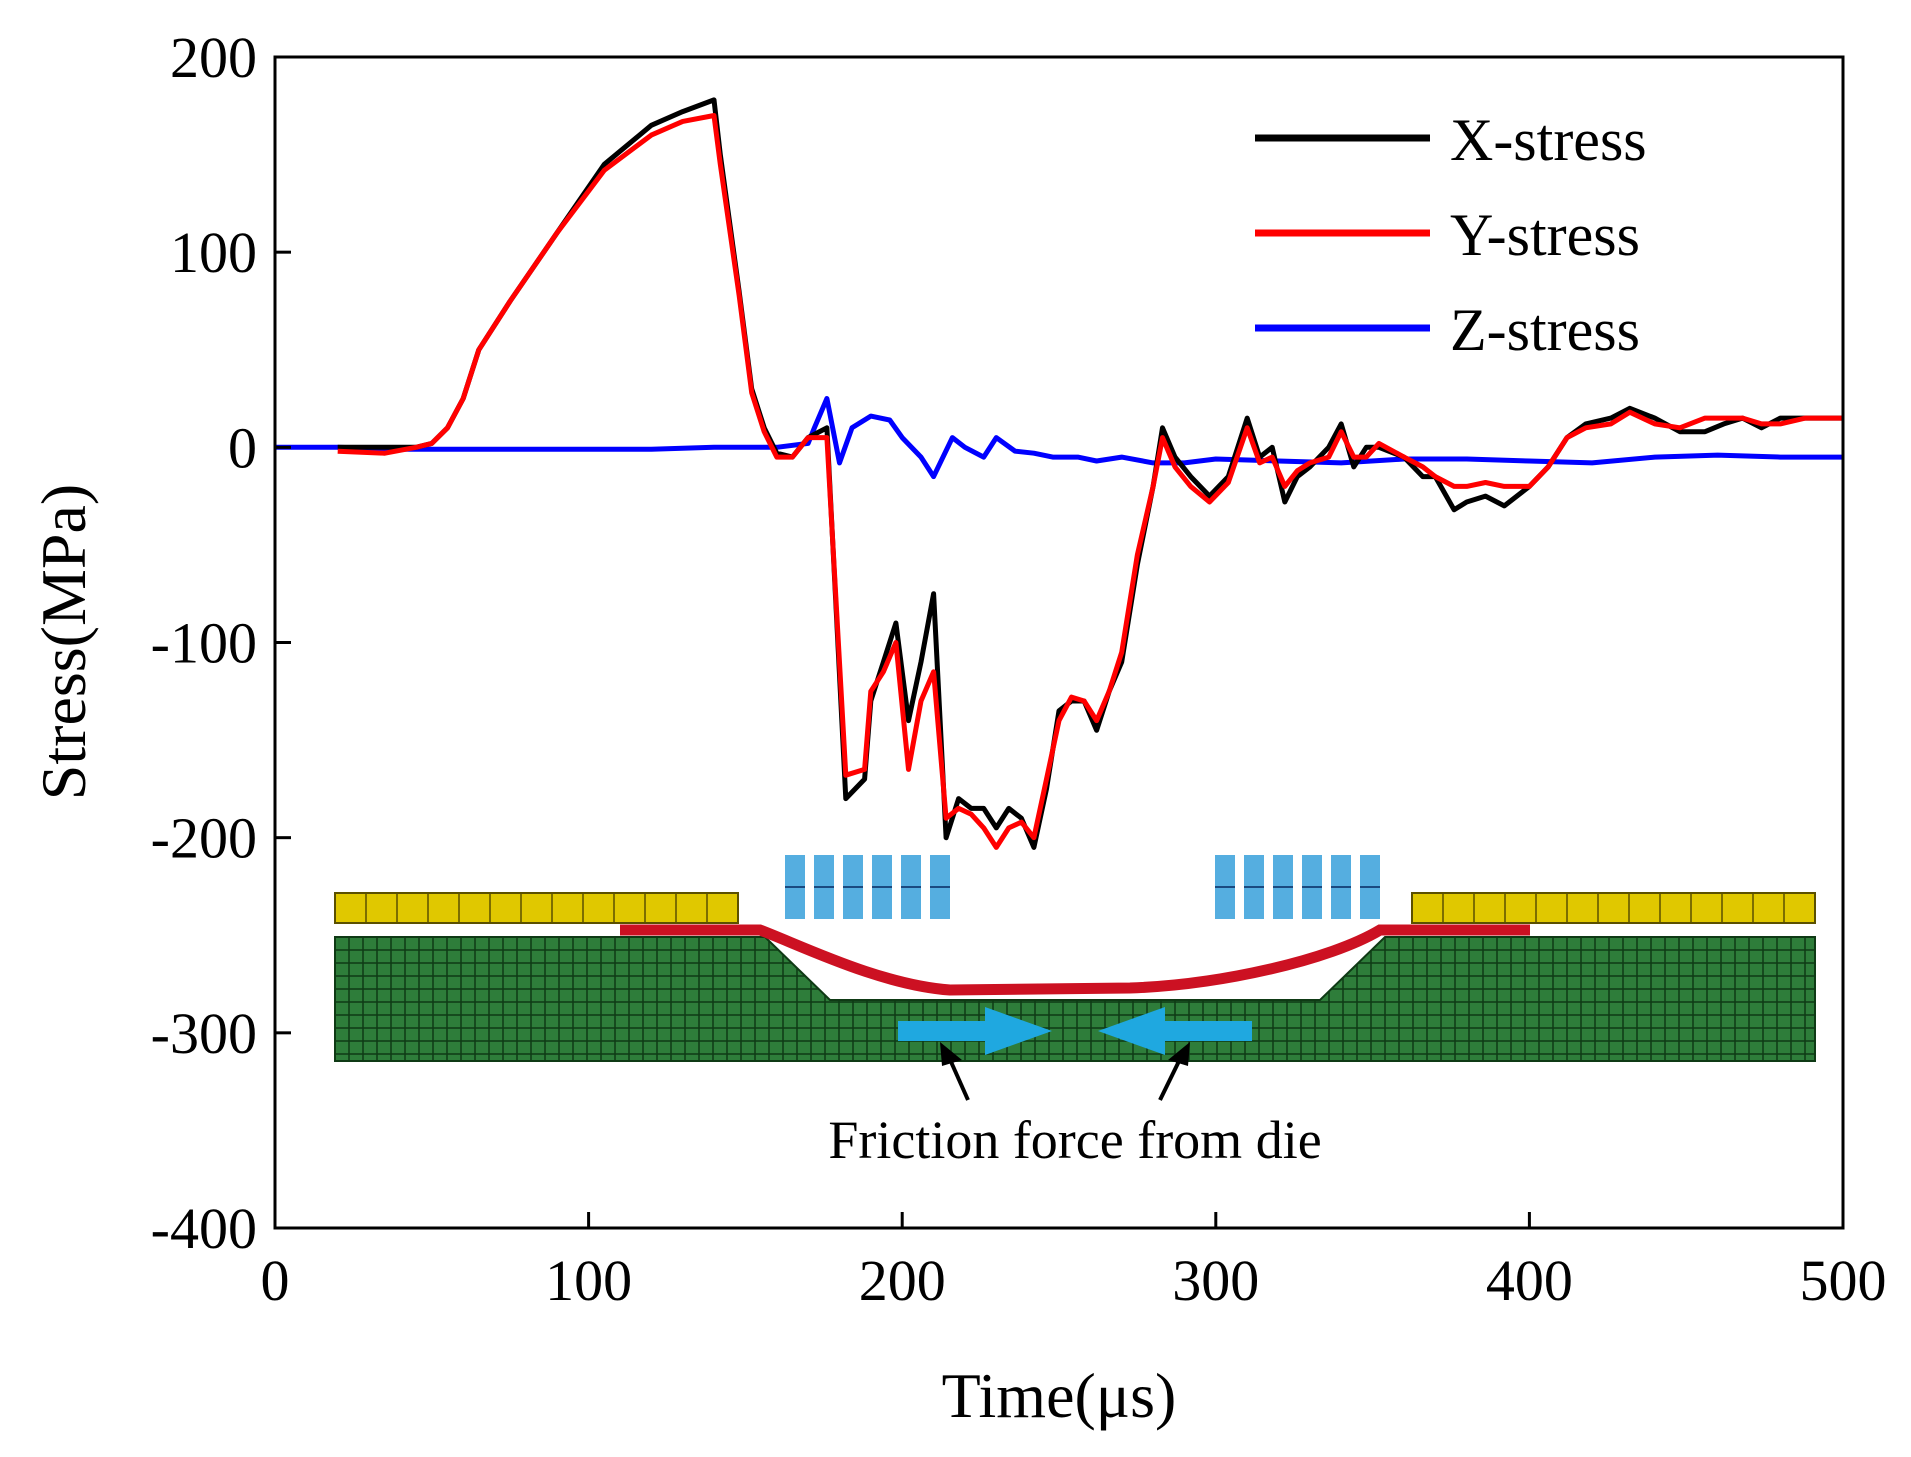  What do you see at coordinates (536, 908) in the screenshot?
I see `left-holder-plate` at bounding box center [536, 908].